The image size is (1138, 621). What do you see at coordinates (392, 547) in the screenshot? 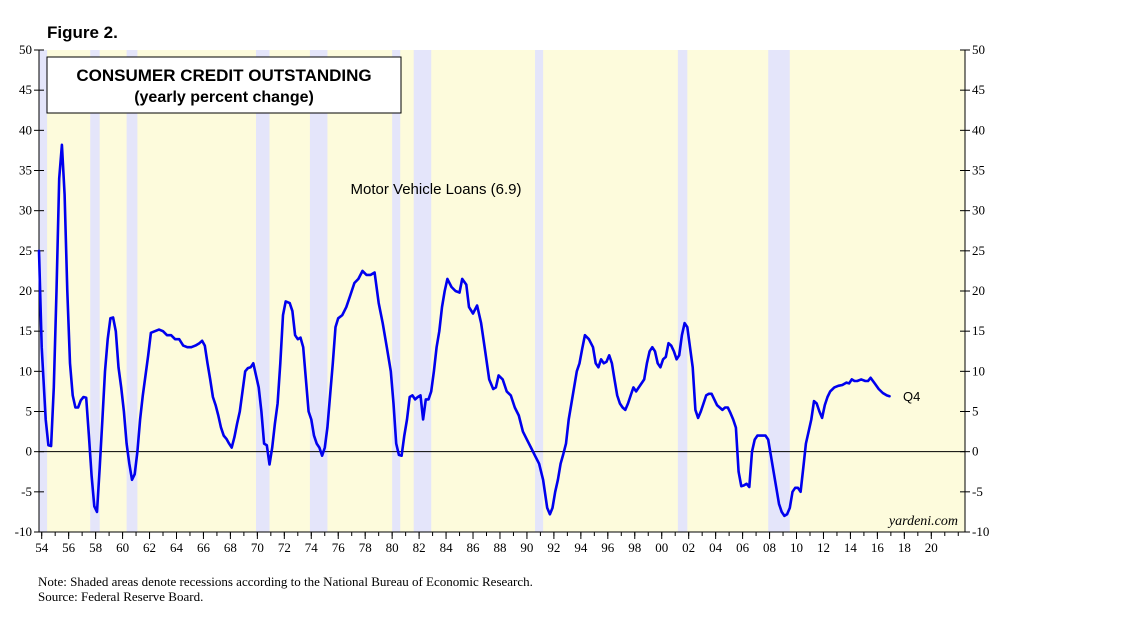
I see `x-tick-label: 80` at bounding box center [392, 547].